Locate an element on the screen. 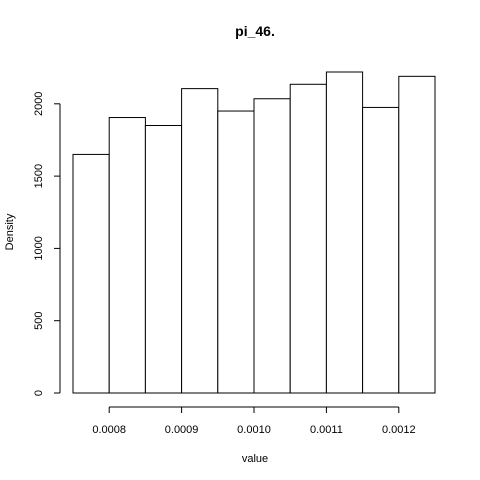 Image resolution: width=480 pixels, height=480 pixels. x-axis-label: value is located at coordinates (255, 459).